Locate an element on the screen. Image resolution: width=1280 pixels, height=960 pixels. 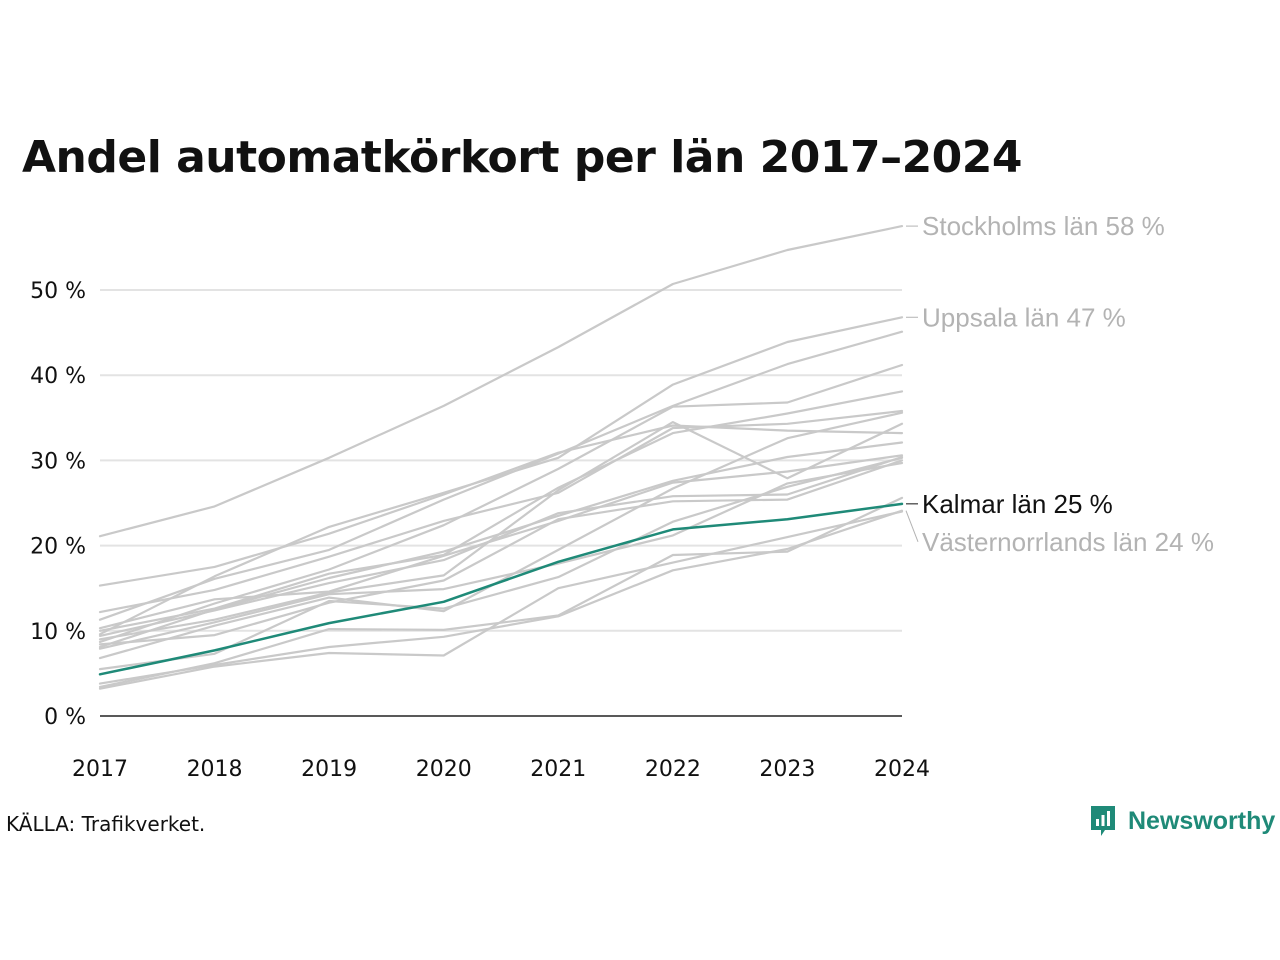
chart-title: Andel automatkörkort per län 2017–2024 is located at coordinates (522, 157).